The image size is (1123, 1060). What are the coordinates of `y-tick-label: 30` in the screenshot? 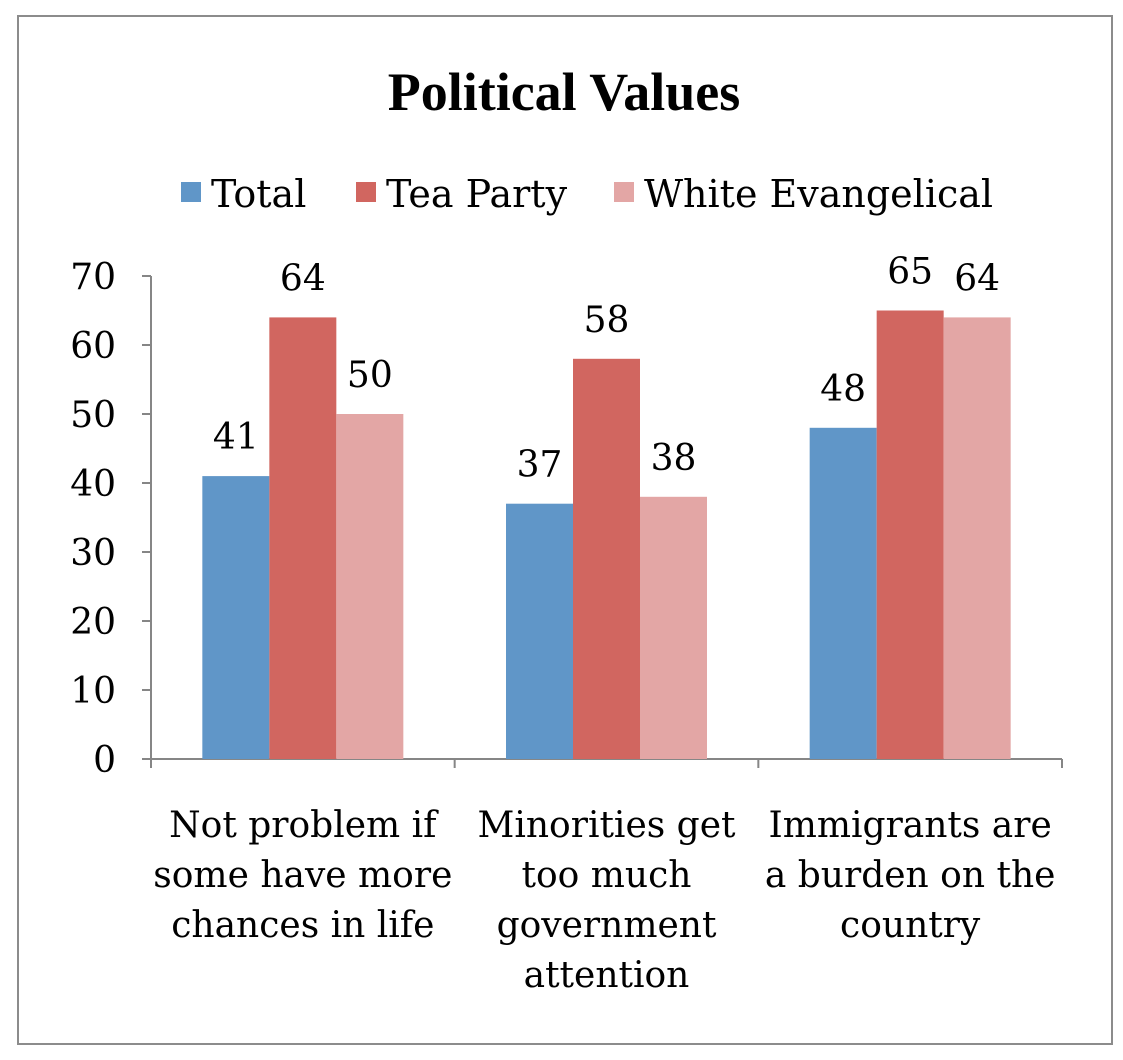 It's located at (93, 553).